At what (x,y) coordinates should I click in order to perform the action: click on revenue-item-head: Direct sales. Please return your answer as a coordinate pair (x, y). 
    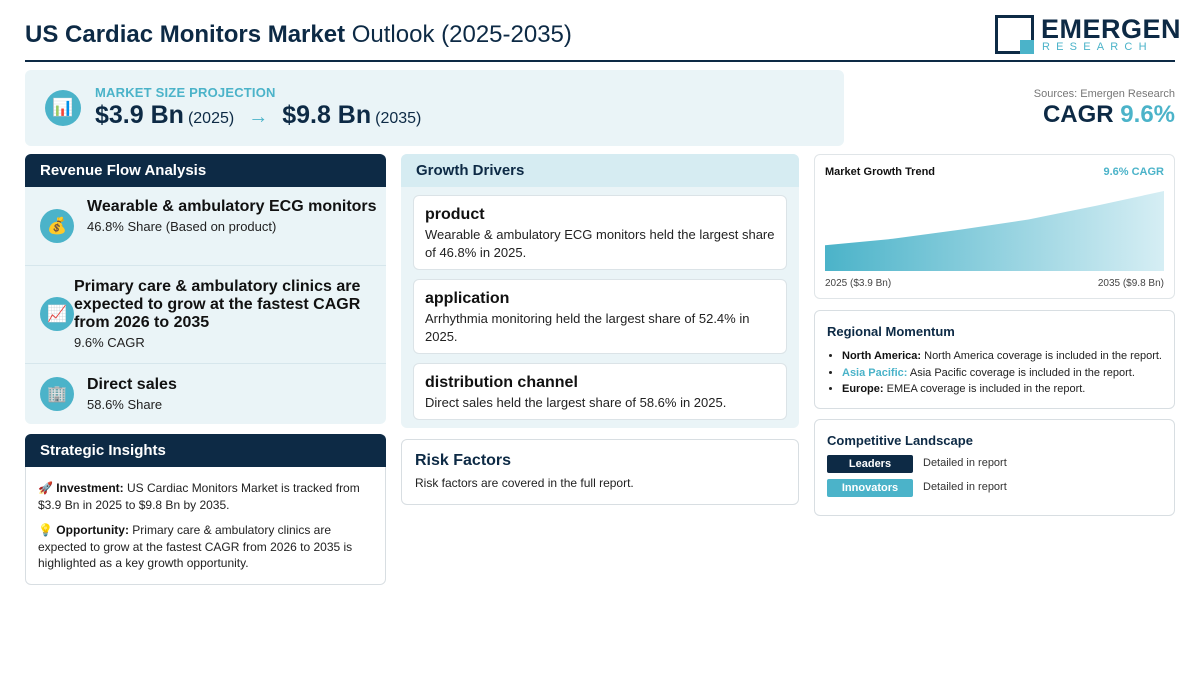
    Looking at the image, I should click on (132, 384).